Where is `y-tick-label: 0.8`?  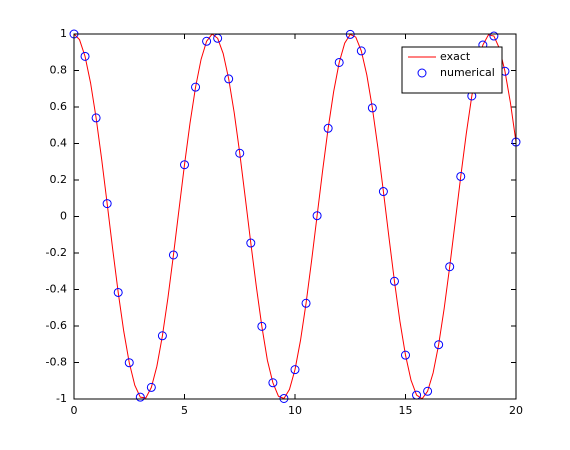
y-tick-label: 0.8 is located at coordinates (59, 70).